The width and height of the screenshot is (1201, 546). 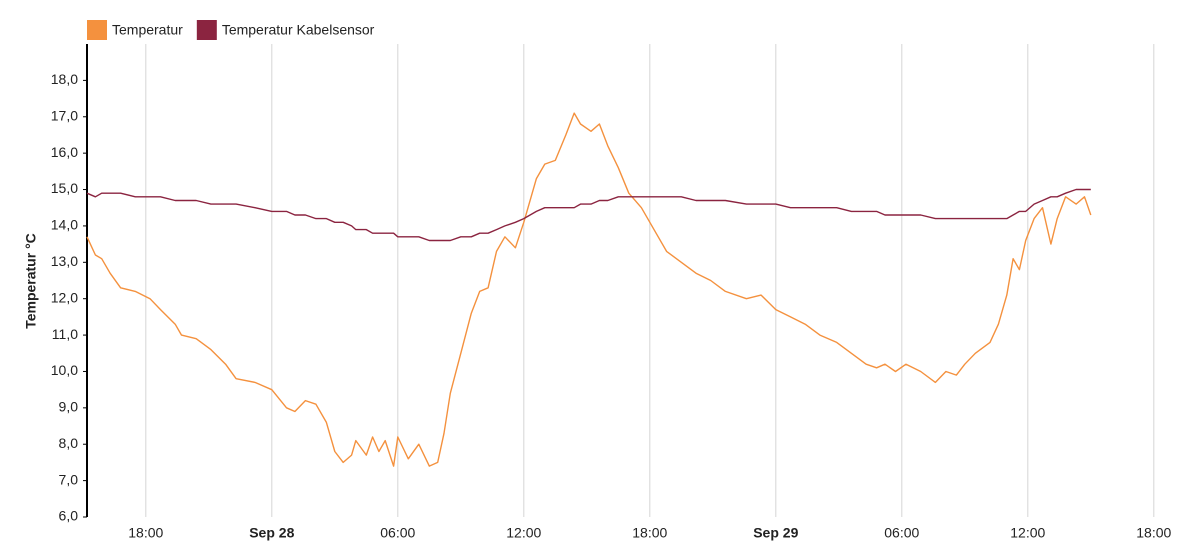 I want to click on y-tick-label: 18,0, so click(x=64, y=79).